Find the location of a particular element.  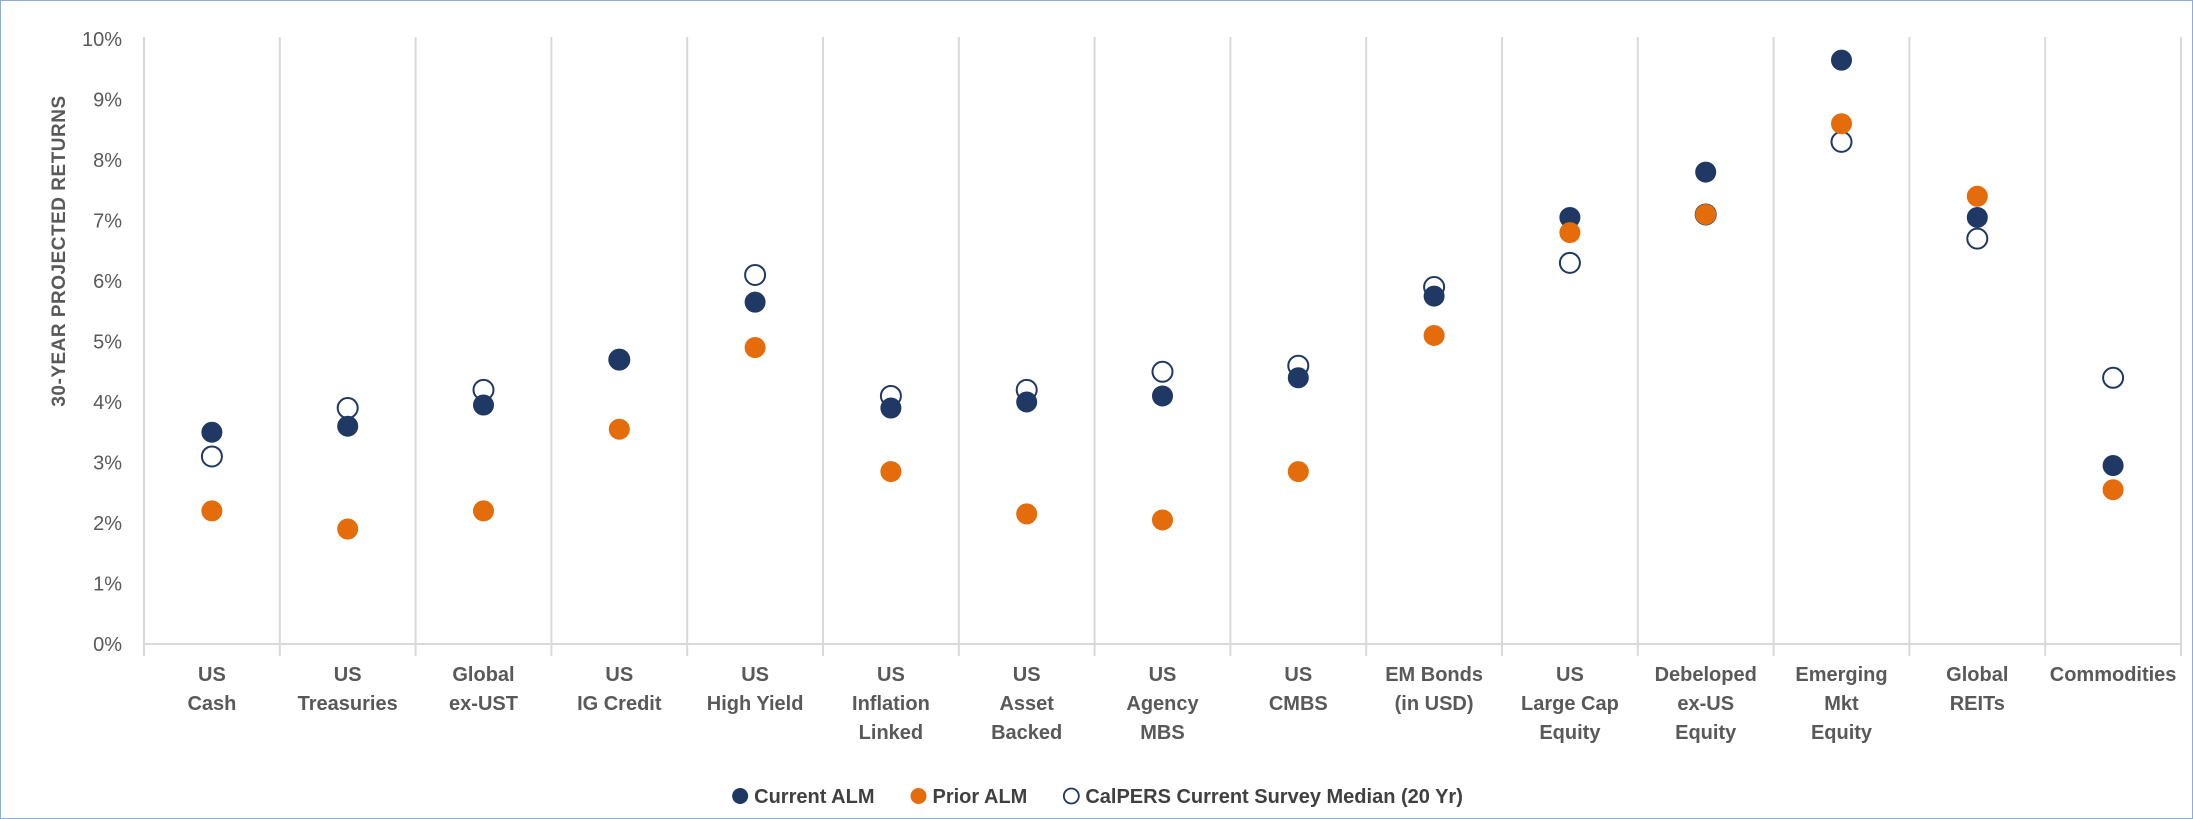

x-tick-label: Global REITs is located at coordinates (1977, 689).